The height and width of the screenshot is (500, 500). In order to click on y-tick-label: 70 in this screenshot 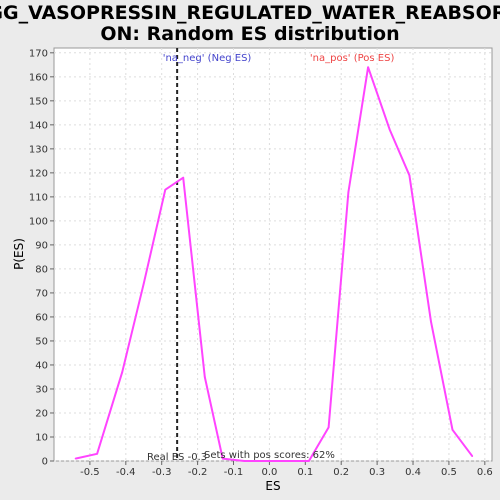, I will do `click(41, 293)`.